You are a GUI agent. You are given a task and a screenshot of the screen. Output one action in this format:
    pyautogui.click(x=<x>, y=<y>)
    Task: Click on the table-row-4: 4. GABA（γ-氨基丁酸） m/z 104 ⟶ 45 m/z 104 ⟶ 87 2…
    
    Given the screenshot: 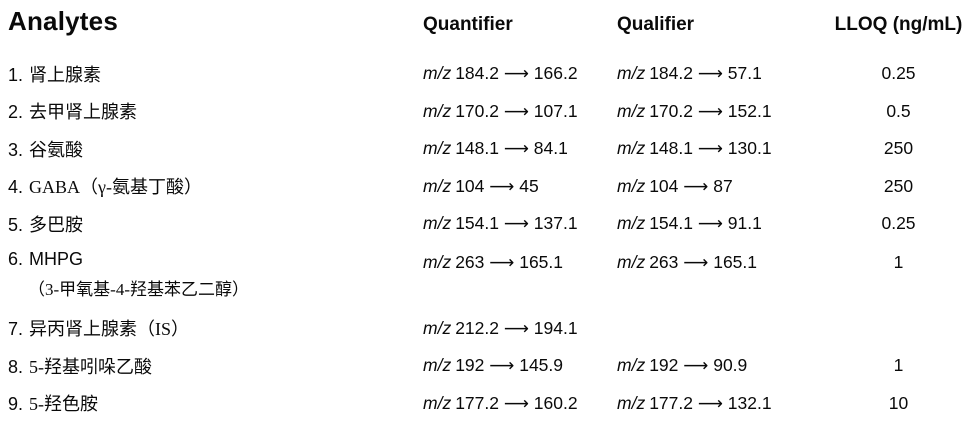 What is the action you would take?
    pyautogui.click(x=489, y=187)
    